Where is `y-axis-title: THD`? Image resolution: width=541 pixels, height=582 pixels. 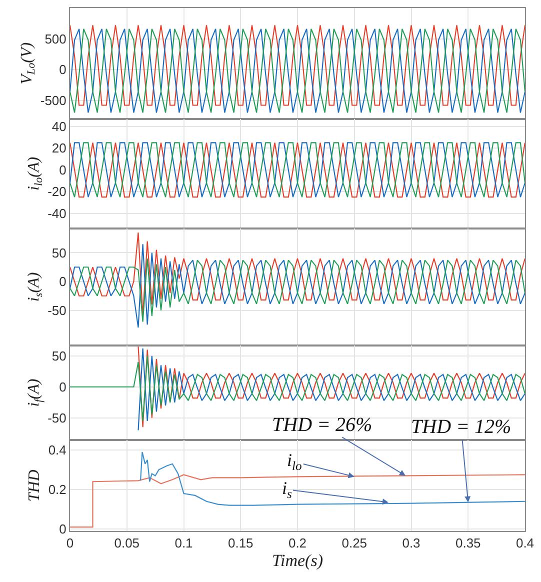 y-axis-title: THD is located at coordinates (35, 485).